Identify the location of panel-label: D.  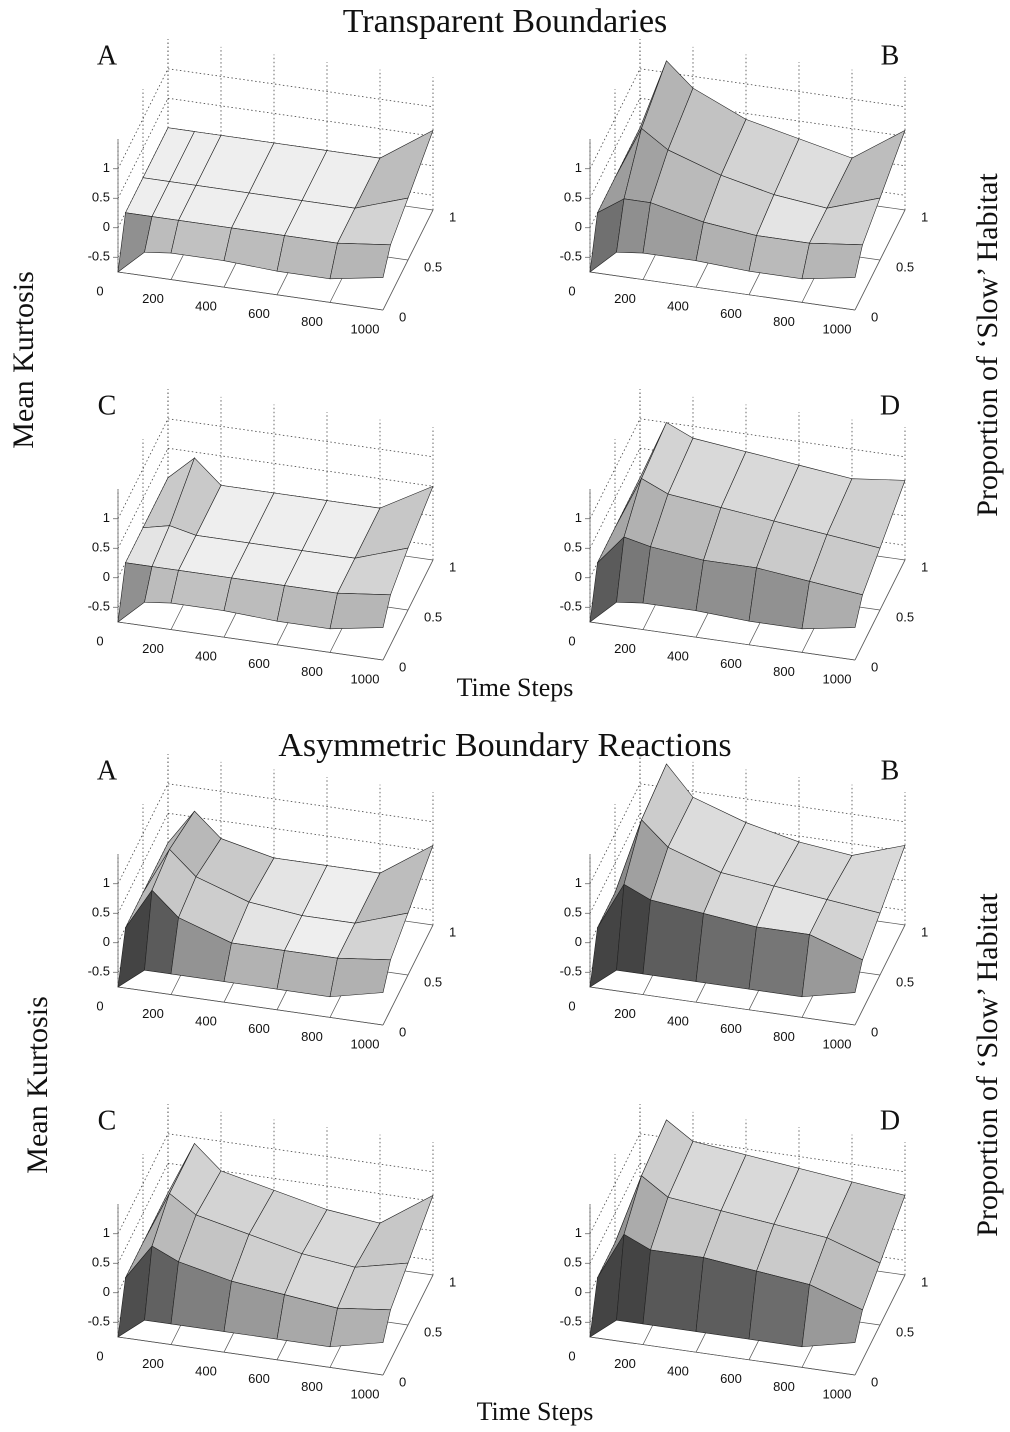
(890, 1120).